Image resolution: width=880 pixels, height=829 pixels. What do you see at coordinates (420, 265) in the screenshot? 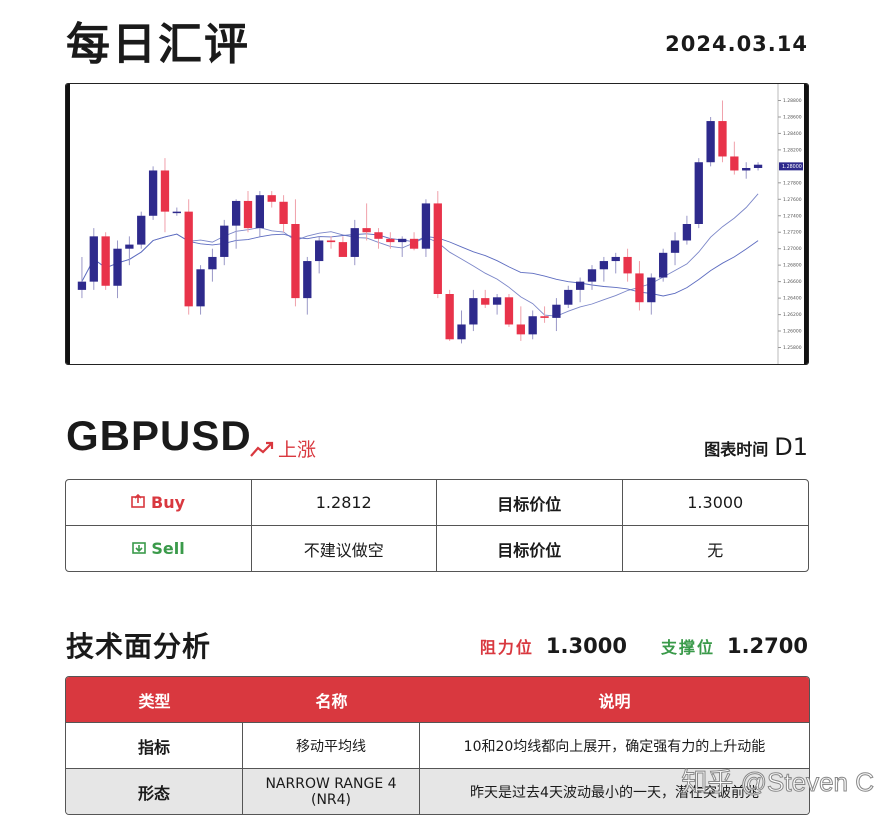
I see `ma-20-line` at bounding box center [420, 265].